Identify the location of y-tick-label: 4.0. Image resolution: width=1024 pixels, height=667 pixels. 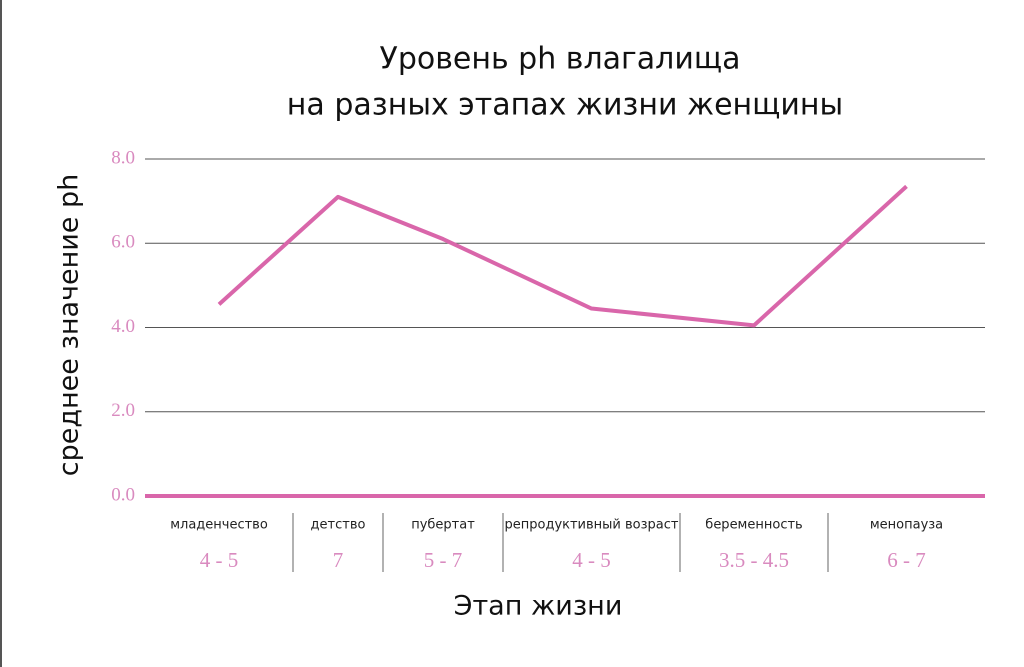
(123, 326).